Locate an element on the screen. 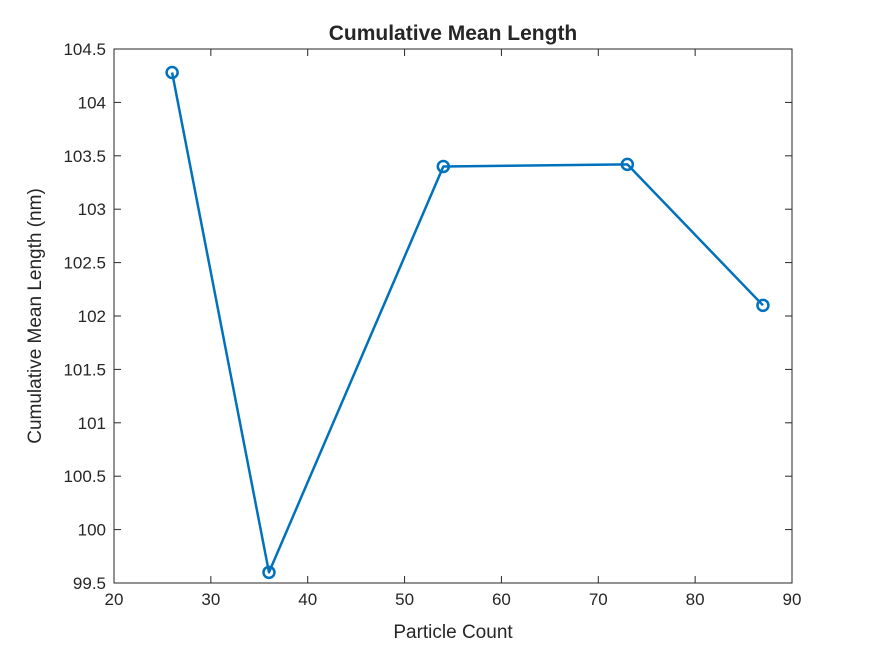 The image size is (875, 661). y-axis-label: Cumulative Mean Length (nm) is located at coordinates (35, 316).